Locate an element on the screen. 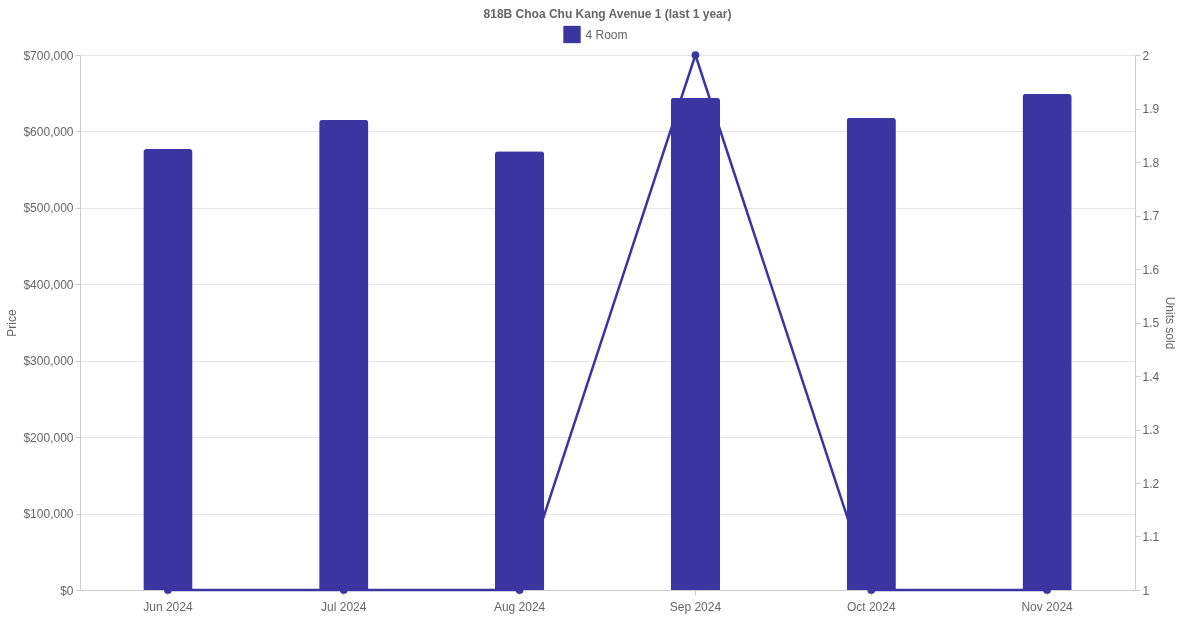  y2-tick-label: 1.2 is located at coordinates (1151, 483).